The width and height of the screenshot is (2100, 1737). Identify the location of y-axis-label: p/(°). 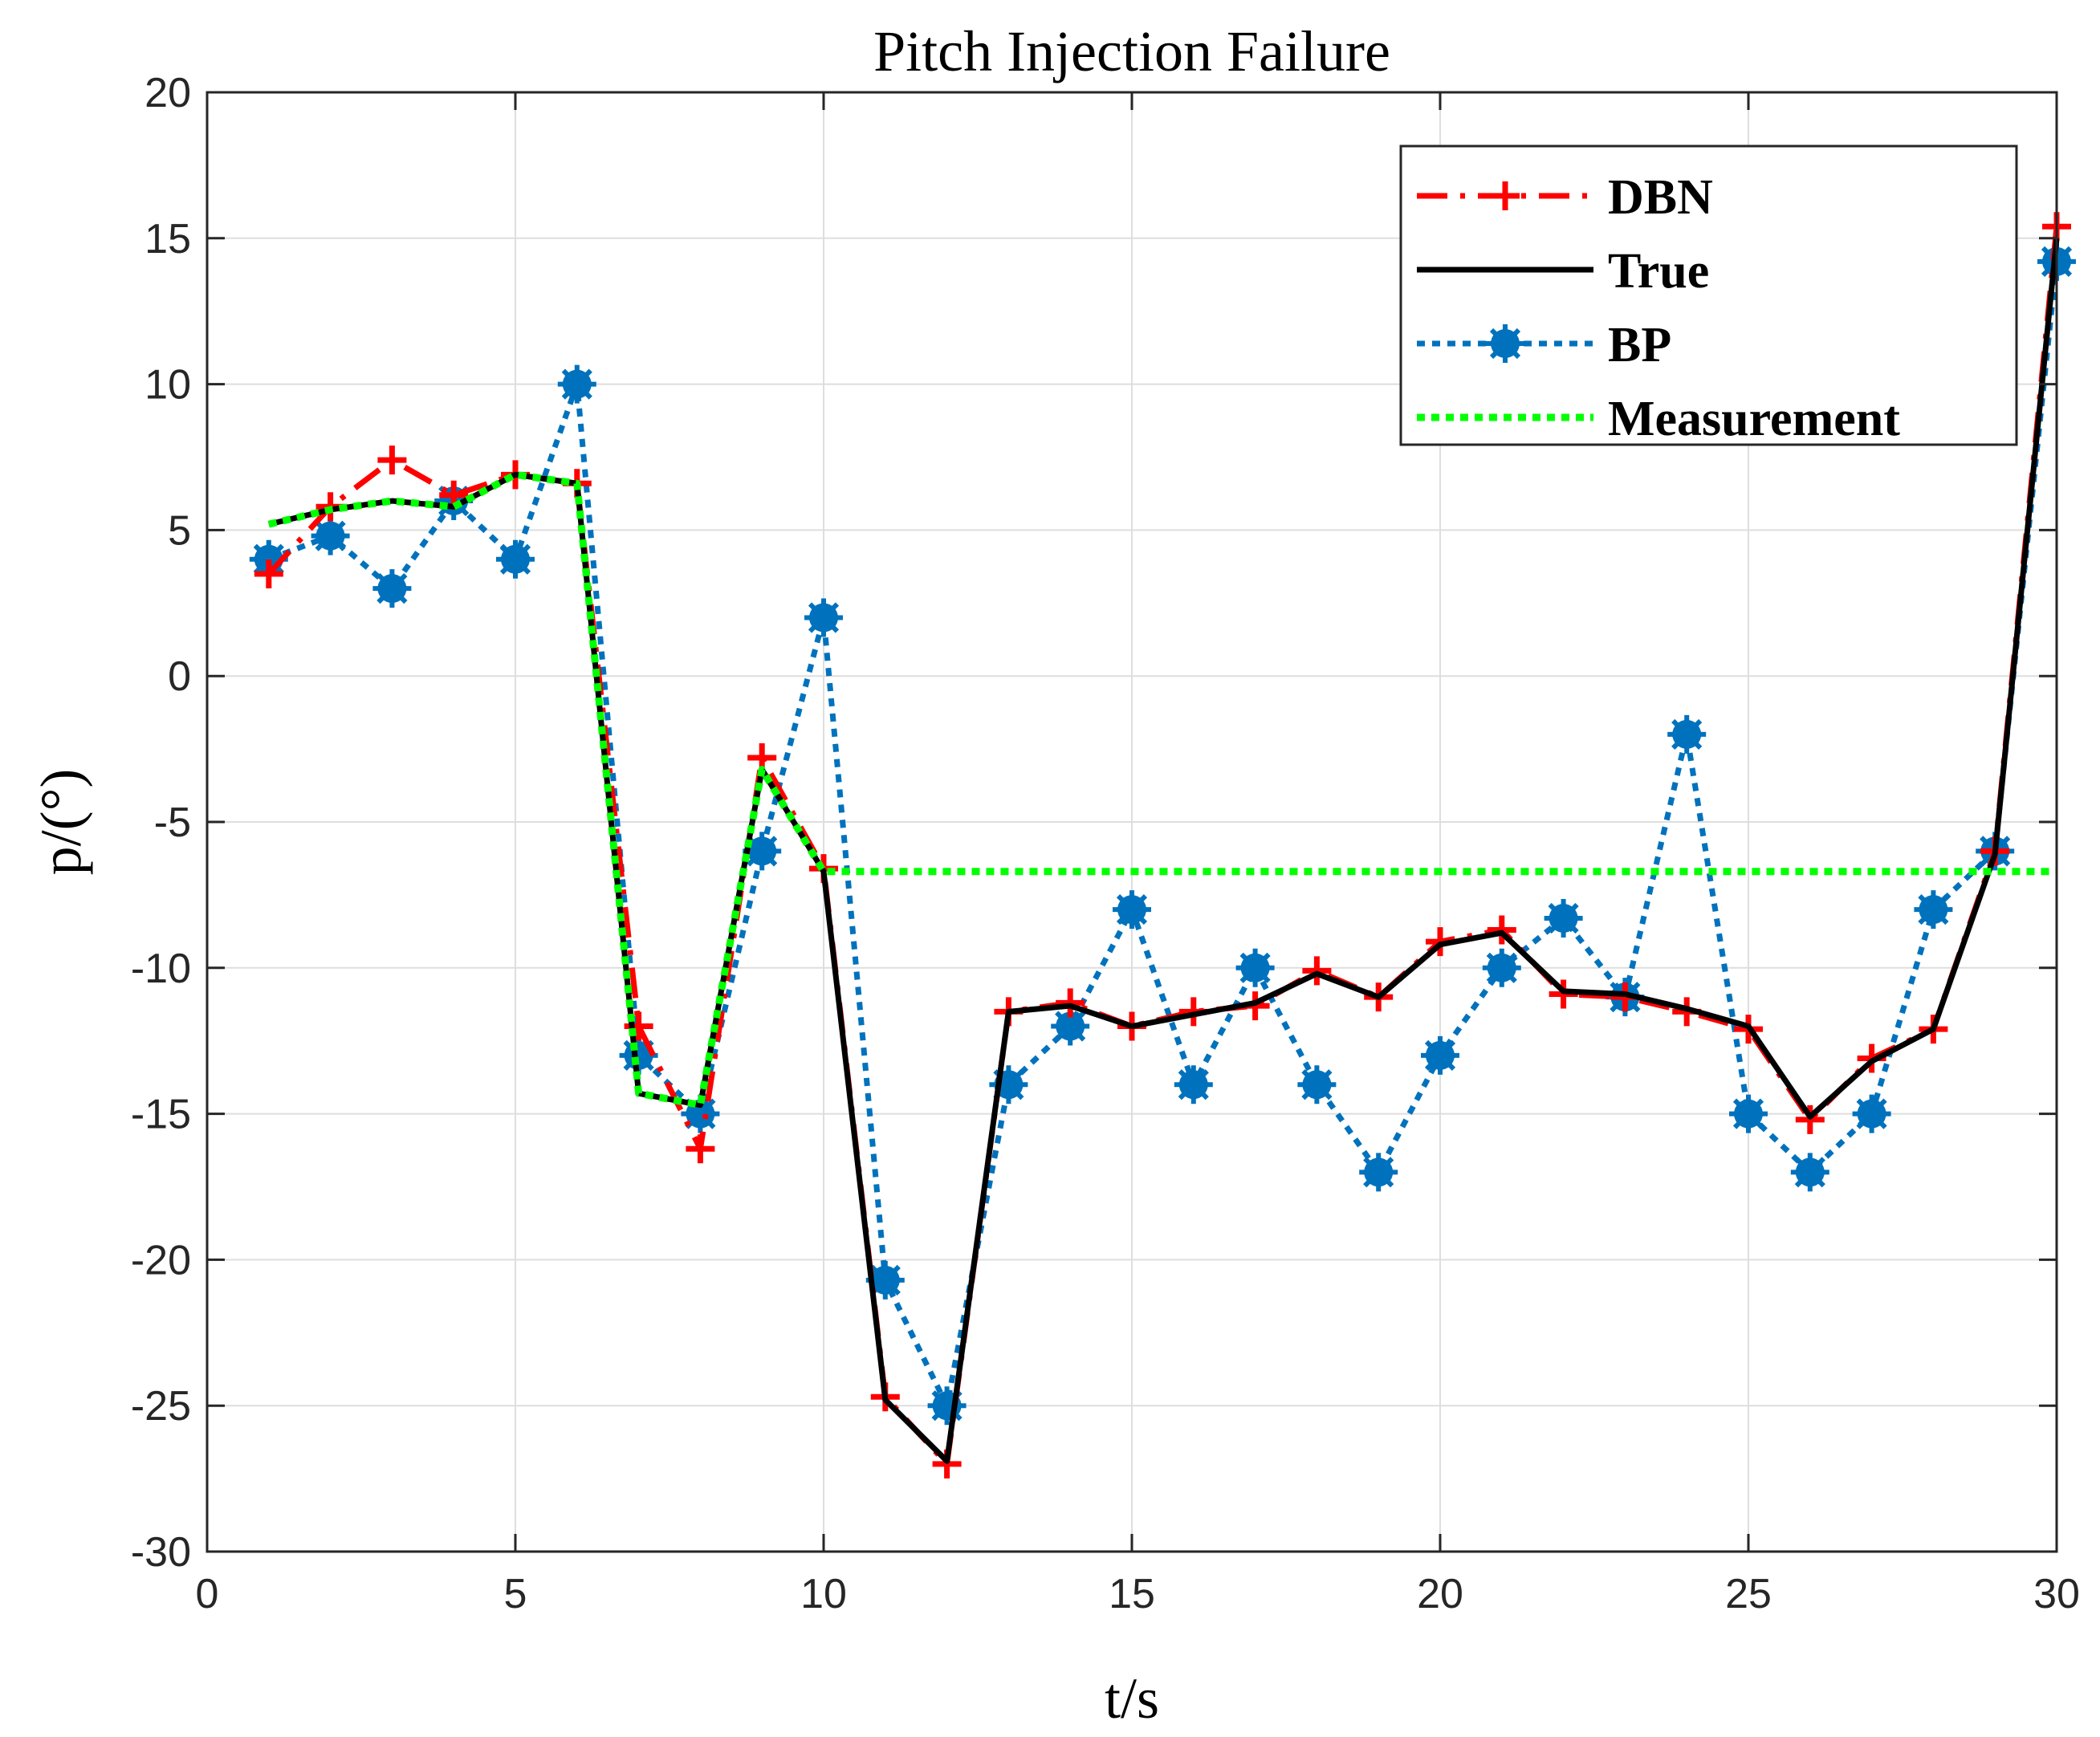
(61, 823).